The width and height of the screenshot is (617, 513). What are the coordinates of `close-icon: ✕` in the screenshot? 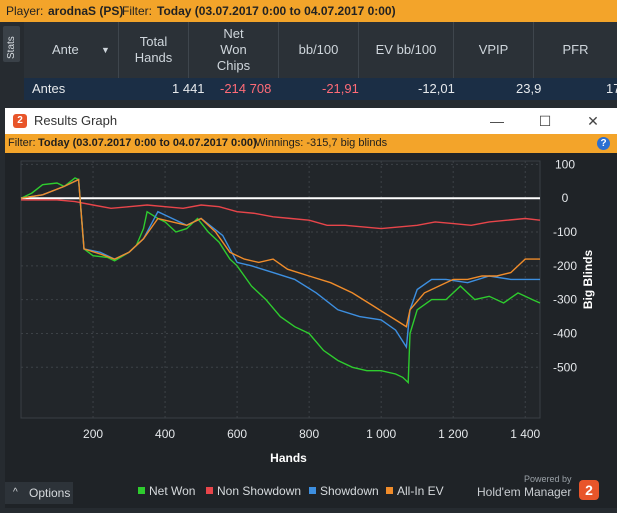 It's located at (593, 121).